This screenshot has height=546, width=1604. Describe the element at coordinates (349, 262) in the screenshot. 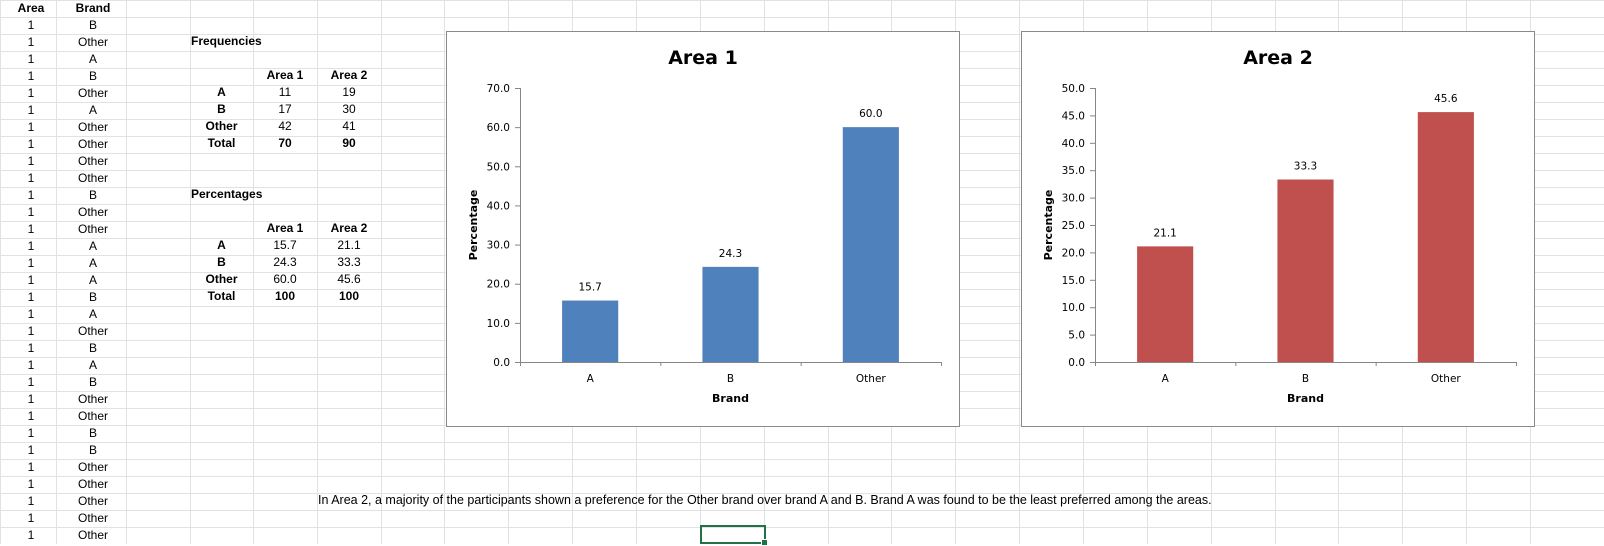

I see `pct-cell: 33.3` at that location.